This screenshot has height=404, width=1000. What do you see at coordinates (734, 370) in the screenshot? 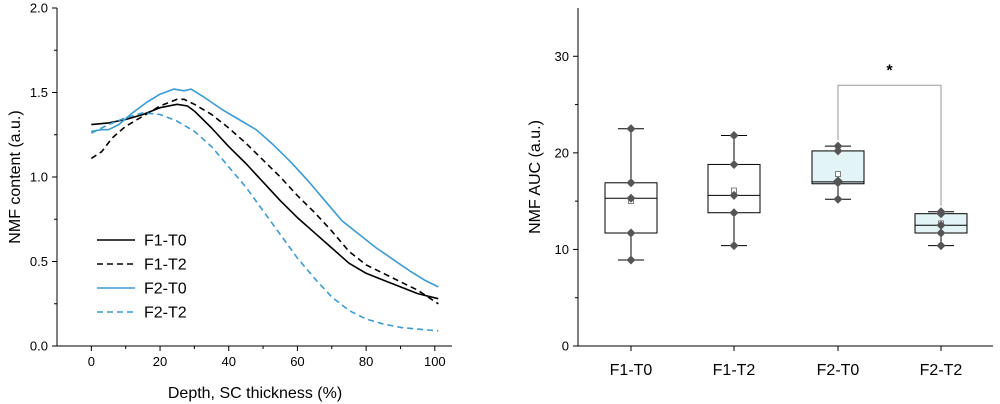
I see `x-category-label: F1-T2` at bounding box center [734, 370].